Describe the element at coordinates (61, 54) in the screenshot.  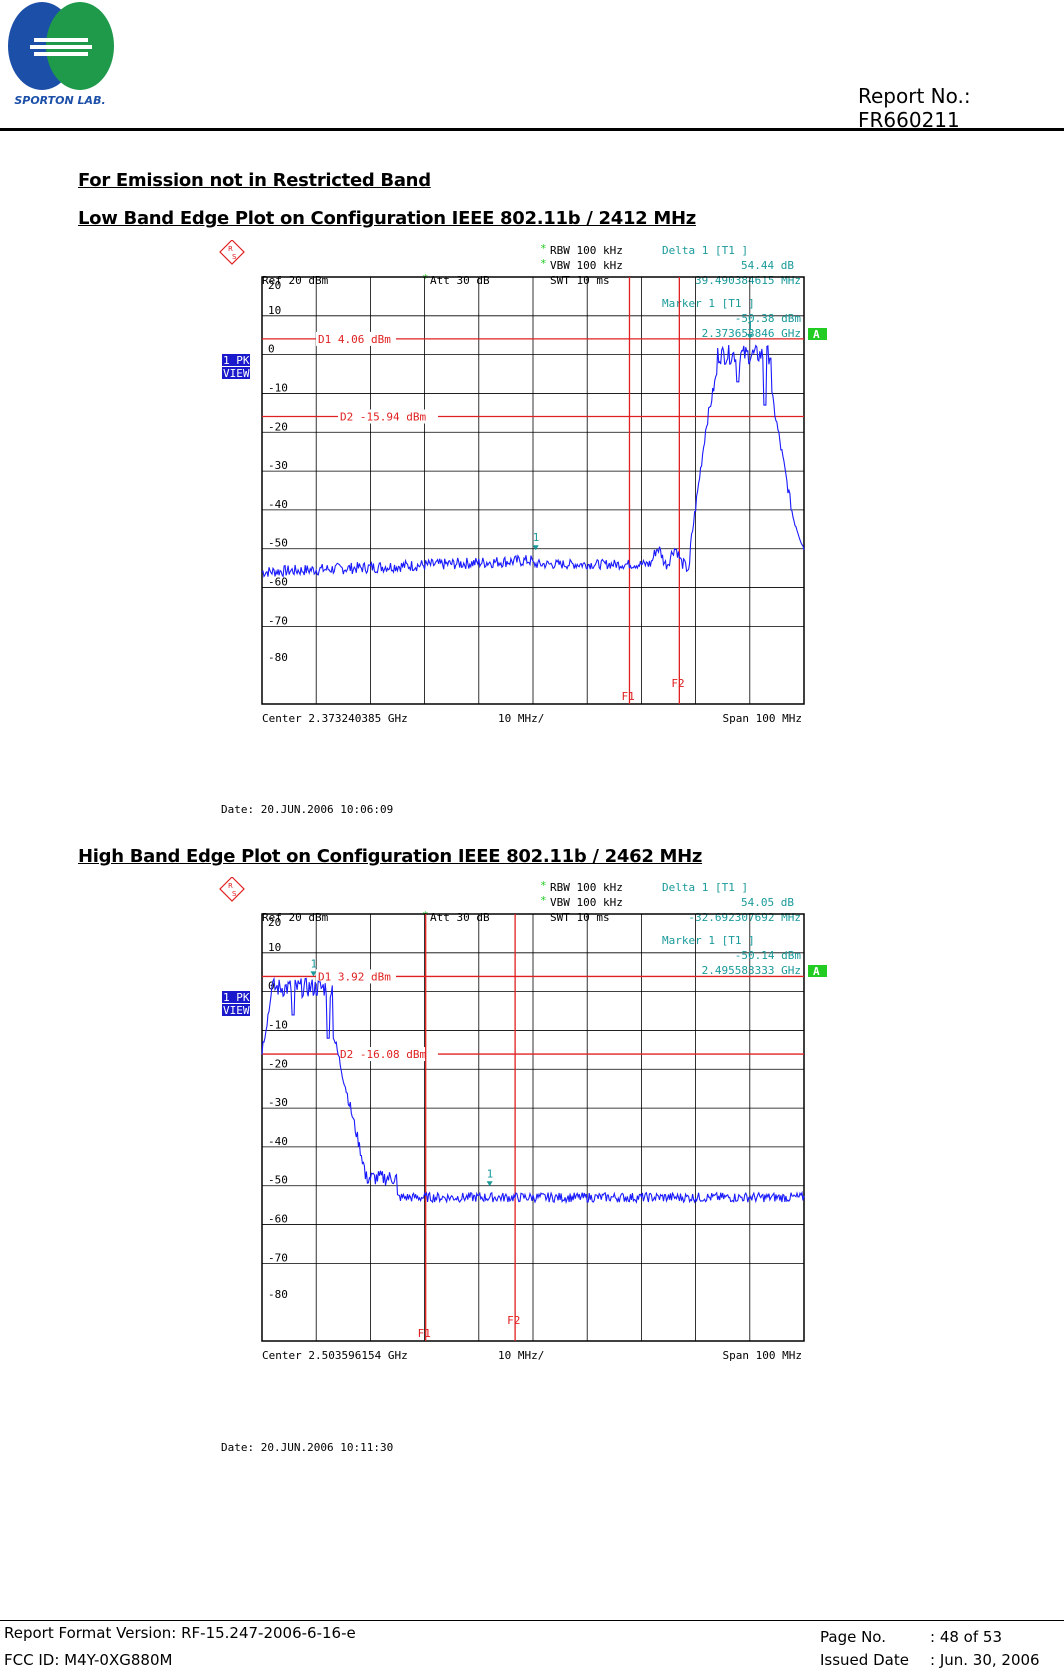
I see `sporton-logo: SPORTON LAB.` at that location.